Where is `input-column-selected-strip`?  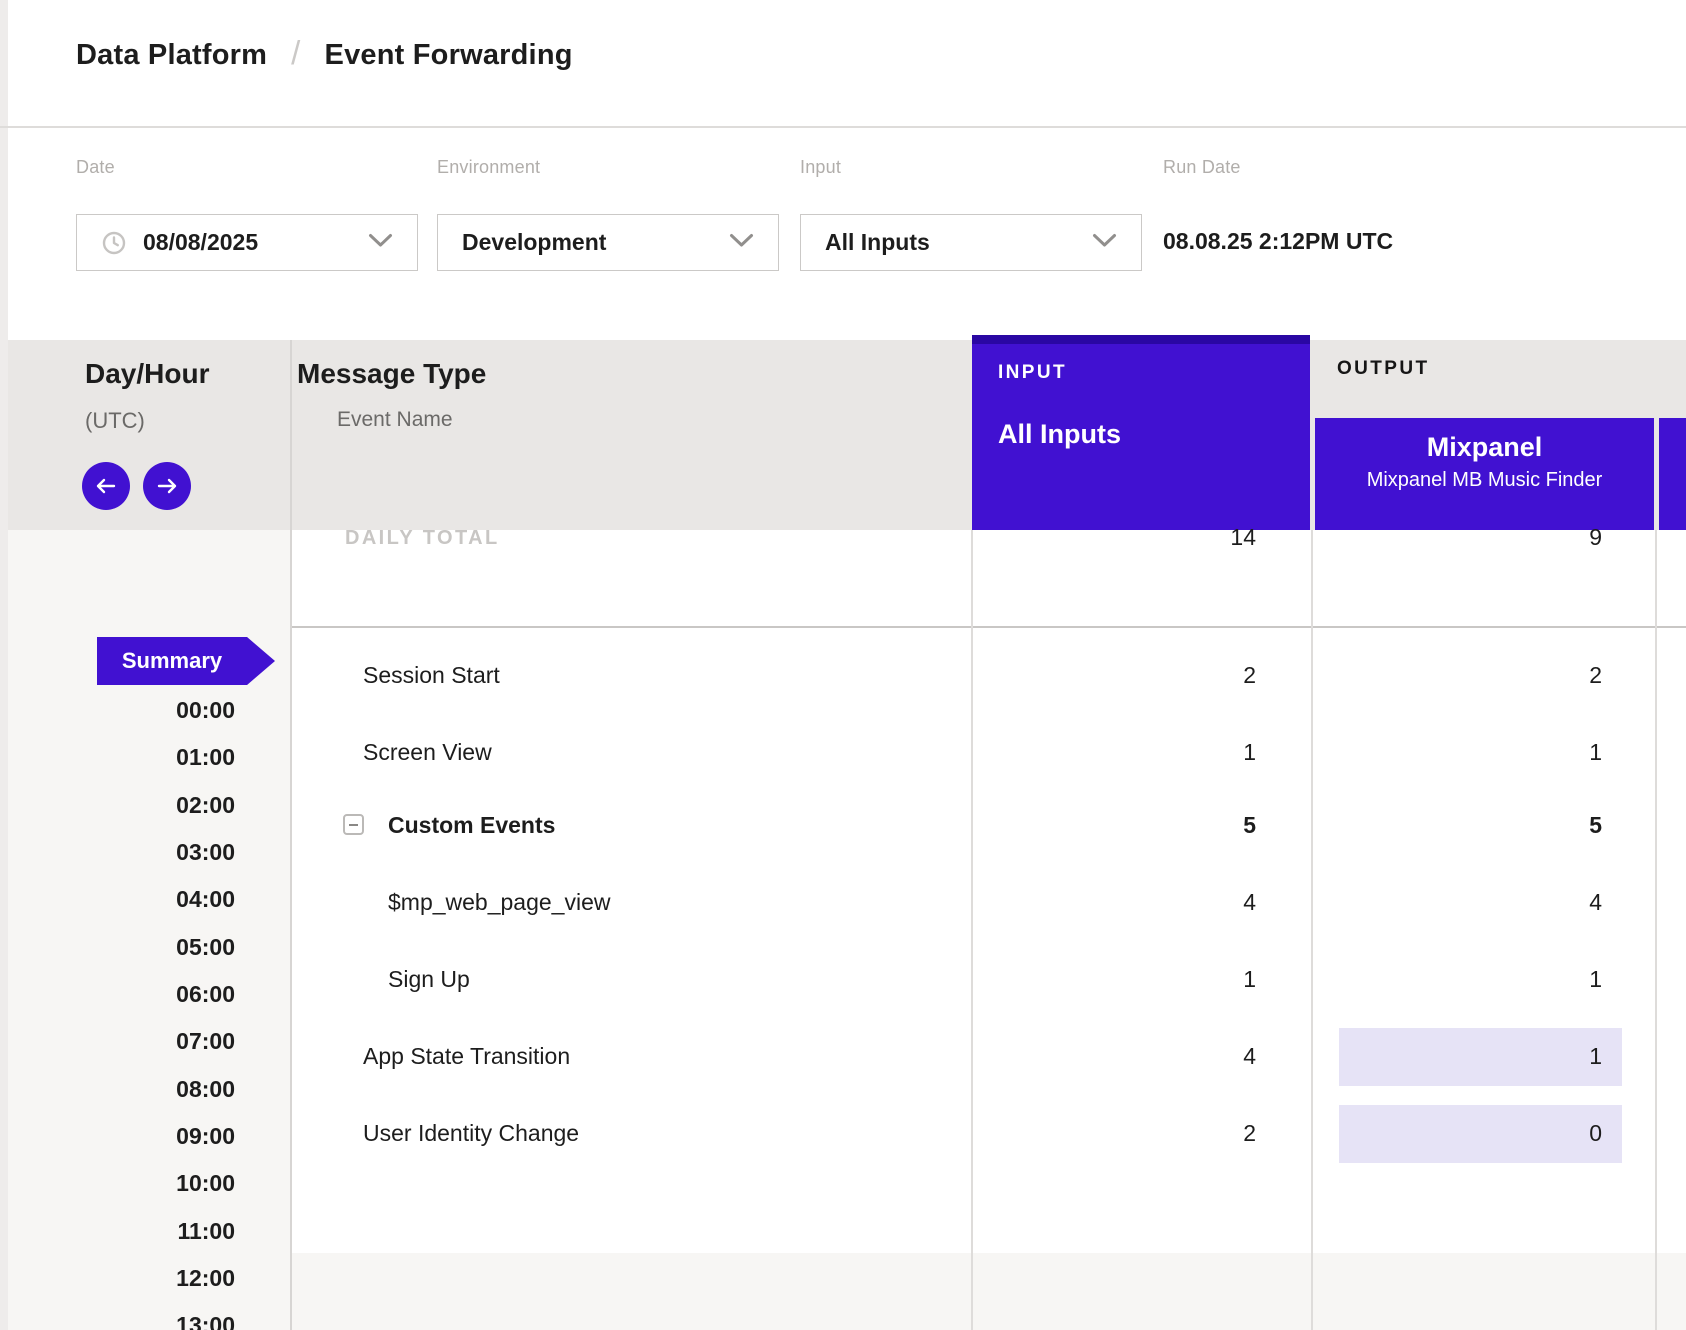 input-column-selected-strip is located at coordinates (1141, 339).